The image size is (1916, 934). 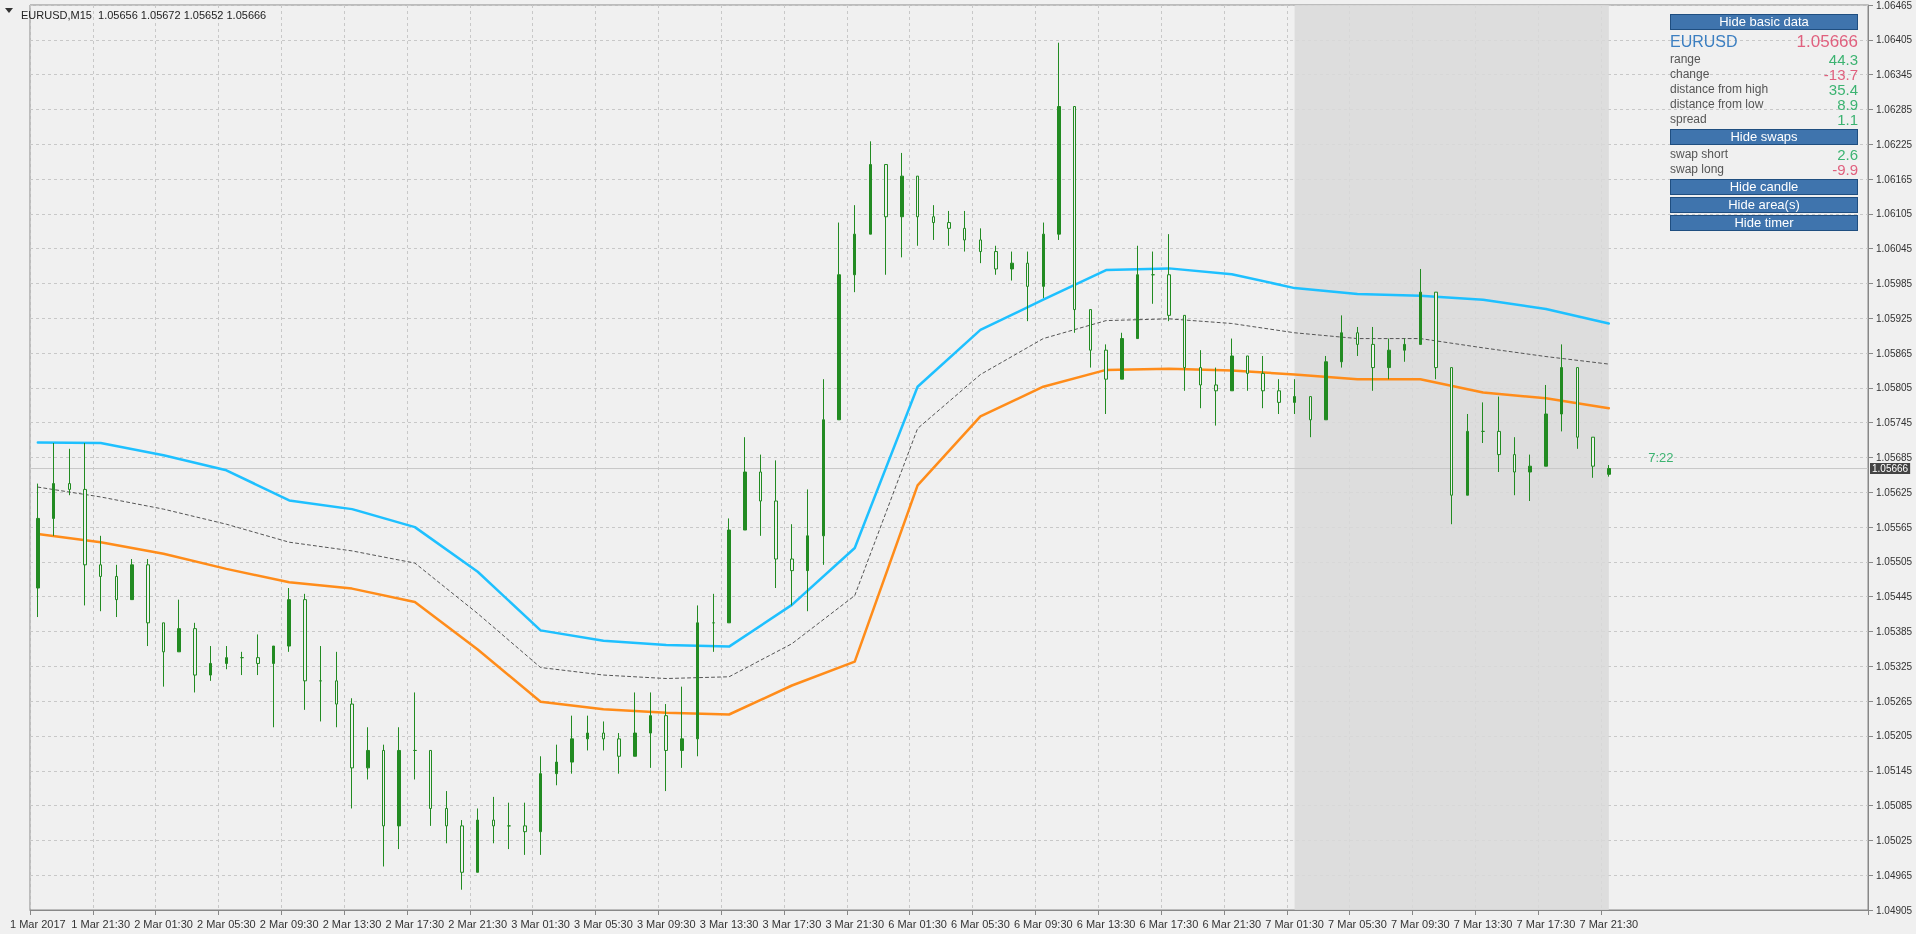 I want to click on x-tick-label: 2 Mar 13:30, so click(x=352, y=923).